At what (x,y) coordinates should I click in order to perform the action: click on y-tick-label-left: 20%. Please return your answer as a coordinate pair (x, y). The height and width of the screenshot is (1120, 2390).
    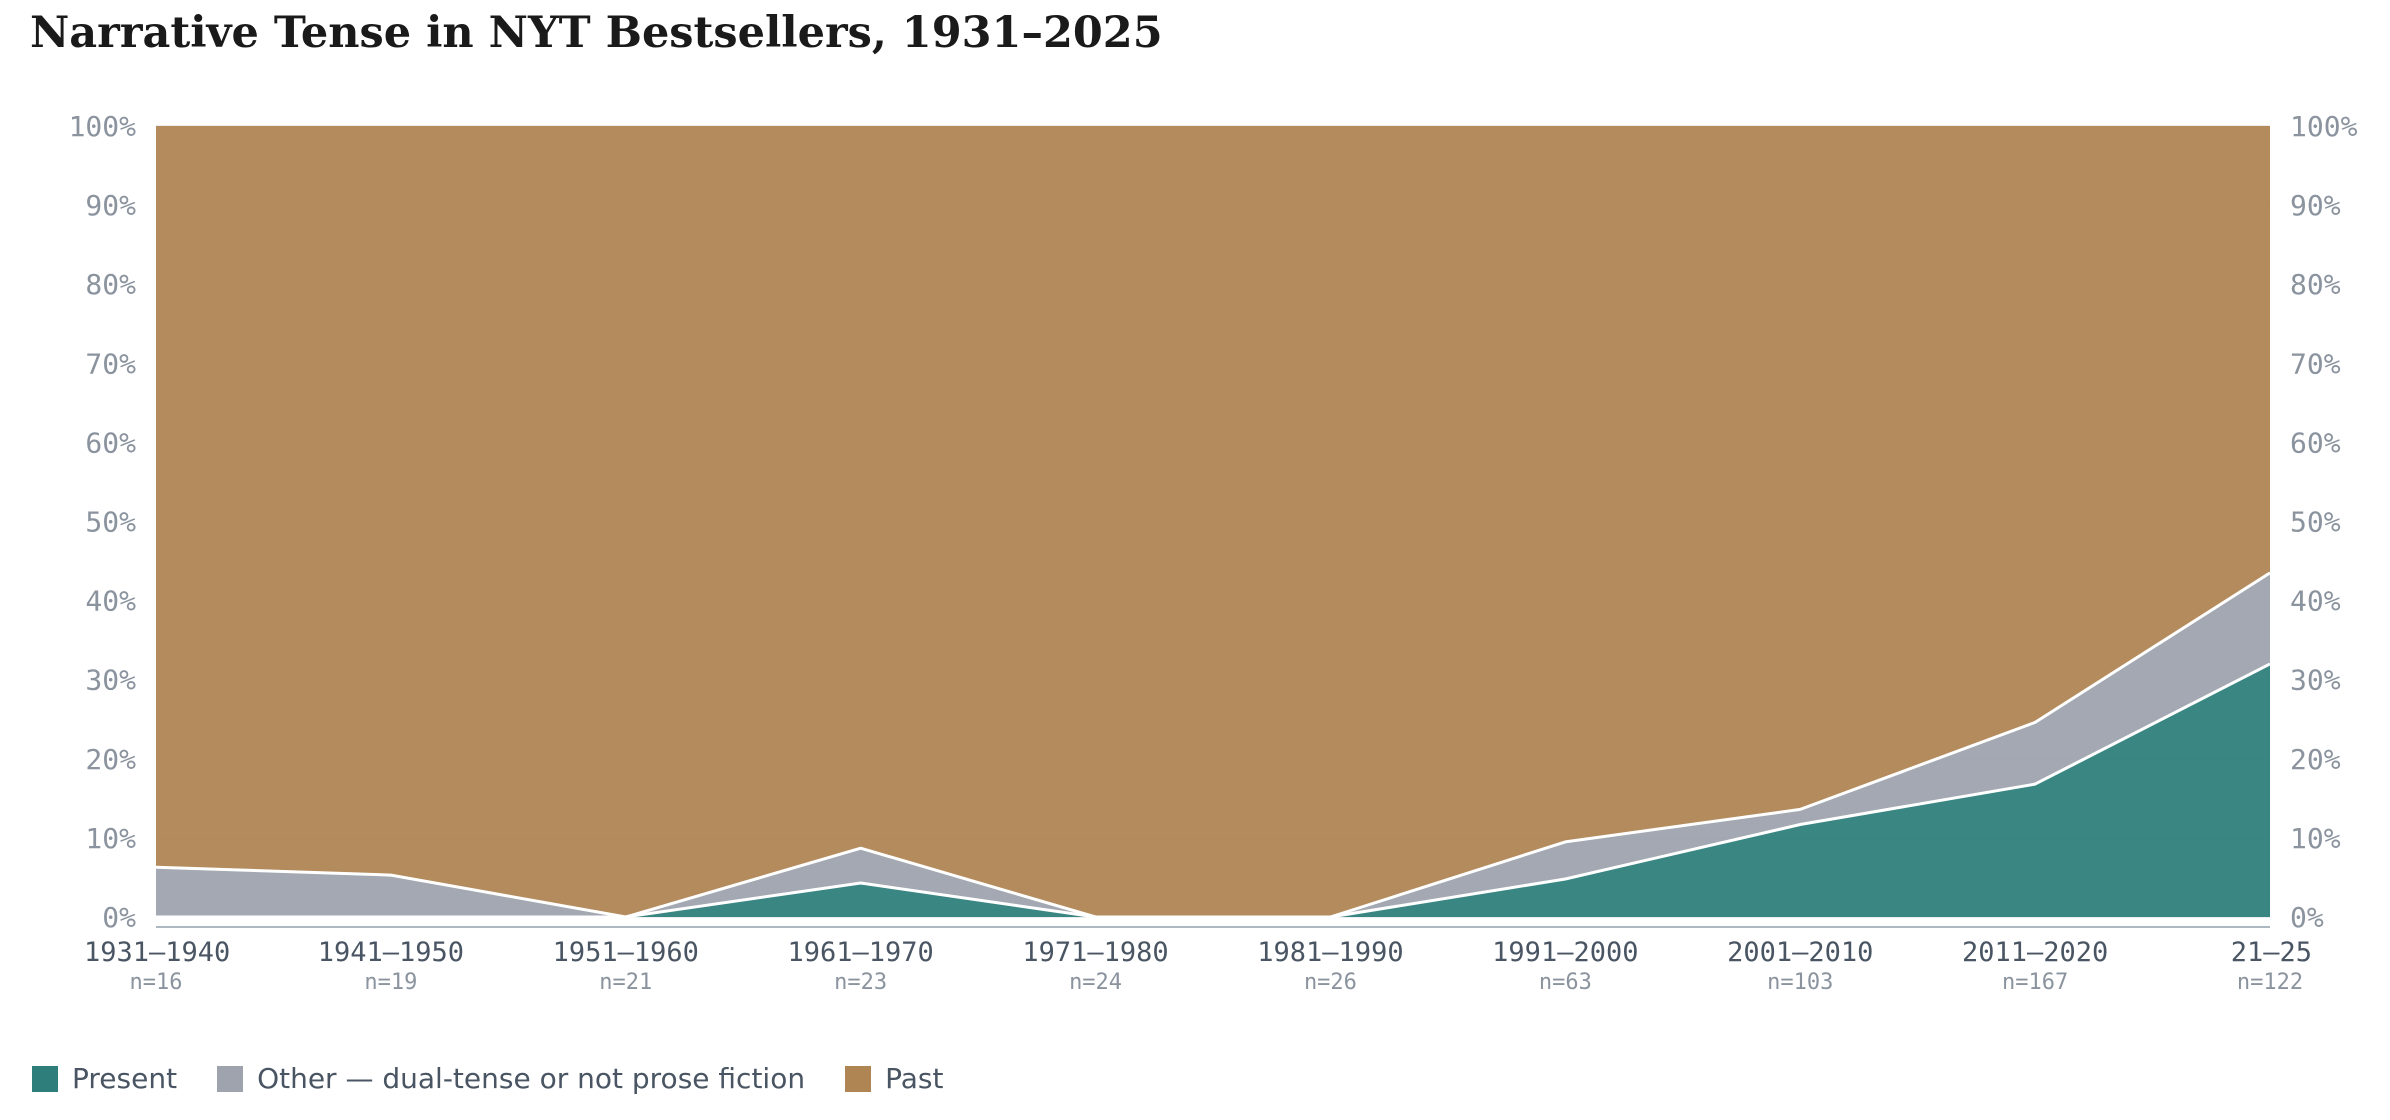
    Looking at the image, I should click on (110, 759).